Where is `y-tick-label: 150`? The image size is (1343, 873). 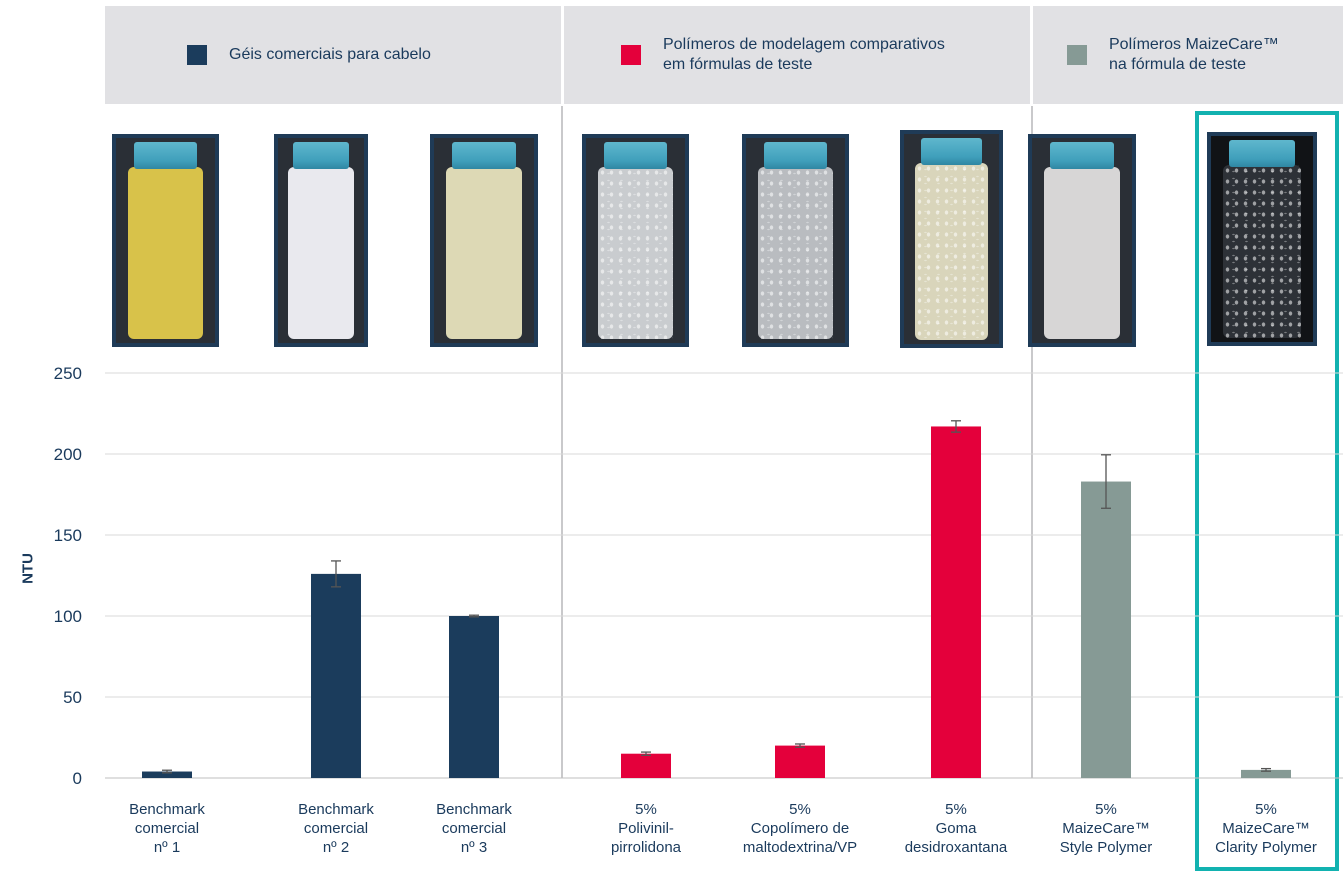
y-tick-label: 150 is located at coordinates (68, 535).